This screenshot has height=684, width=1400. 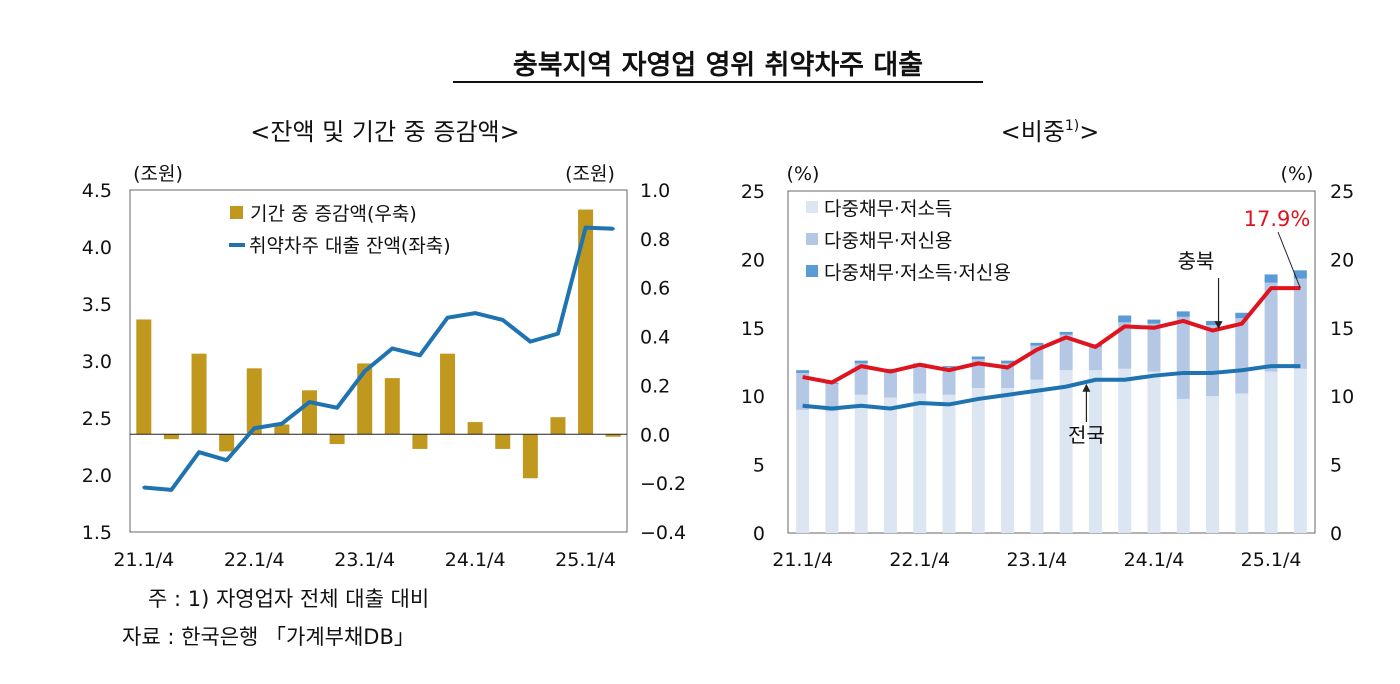 I want to click on line-national, so click(x=1051, y=387).